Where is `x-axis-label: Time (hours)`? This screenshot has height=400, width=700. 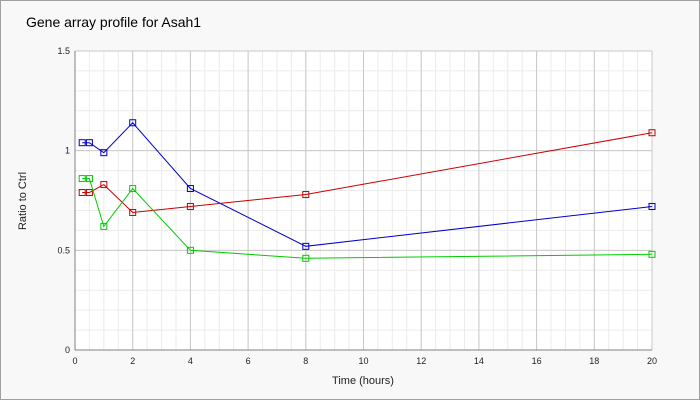
x-axis-label: Time (hours) is located at coordinates (363, 381).